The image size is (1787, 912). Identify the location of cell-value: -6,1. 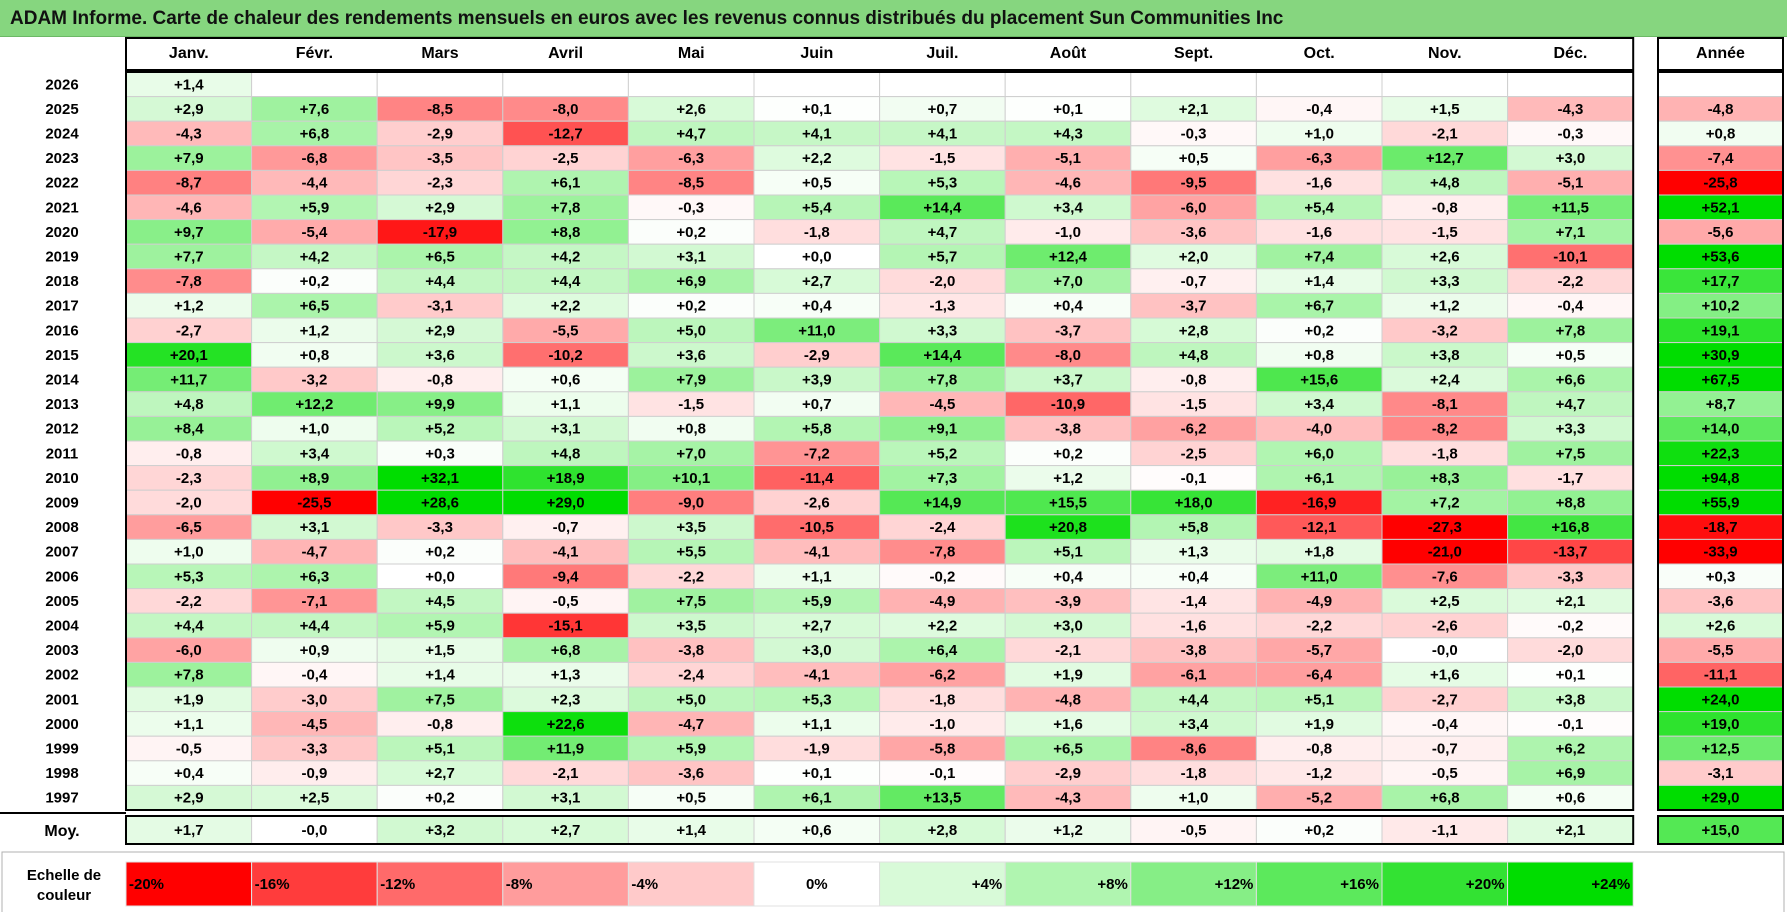
(1194, 675).